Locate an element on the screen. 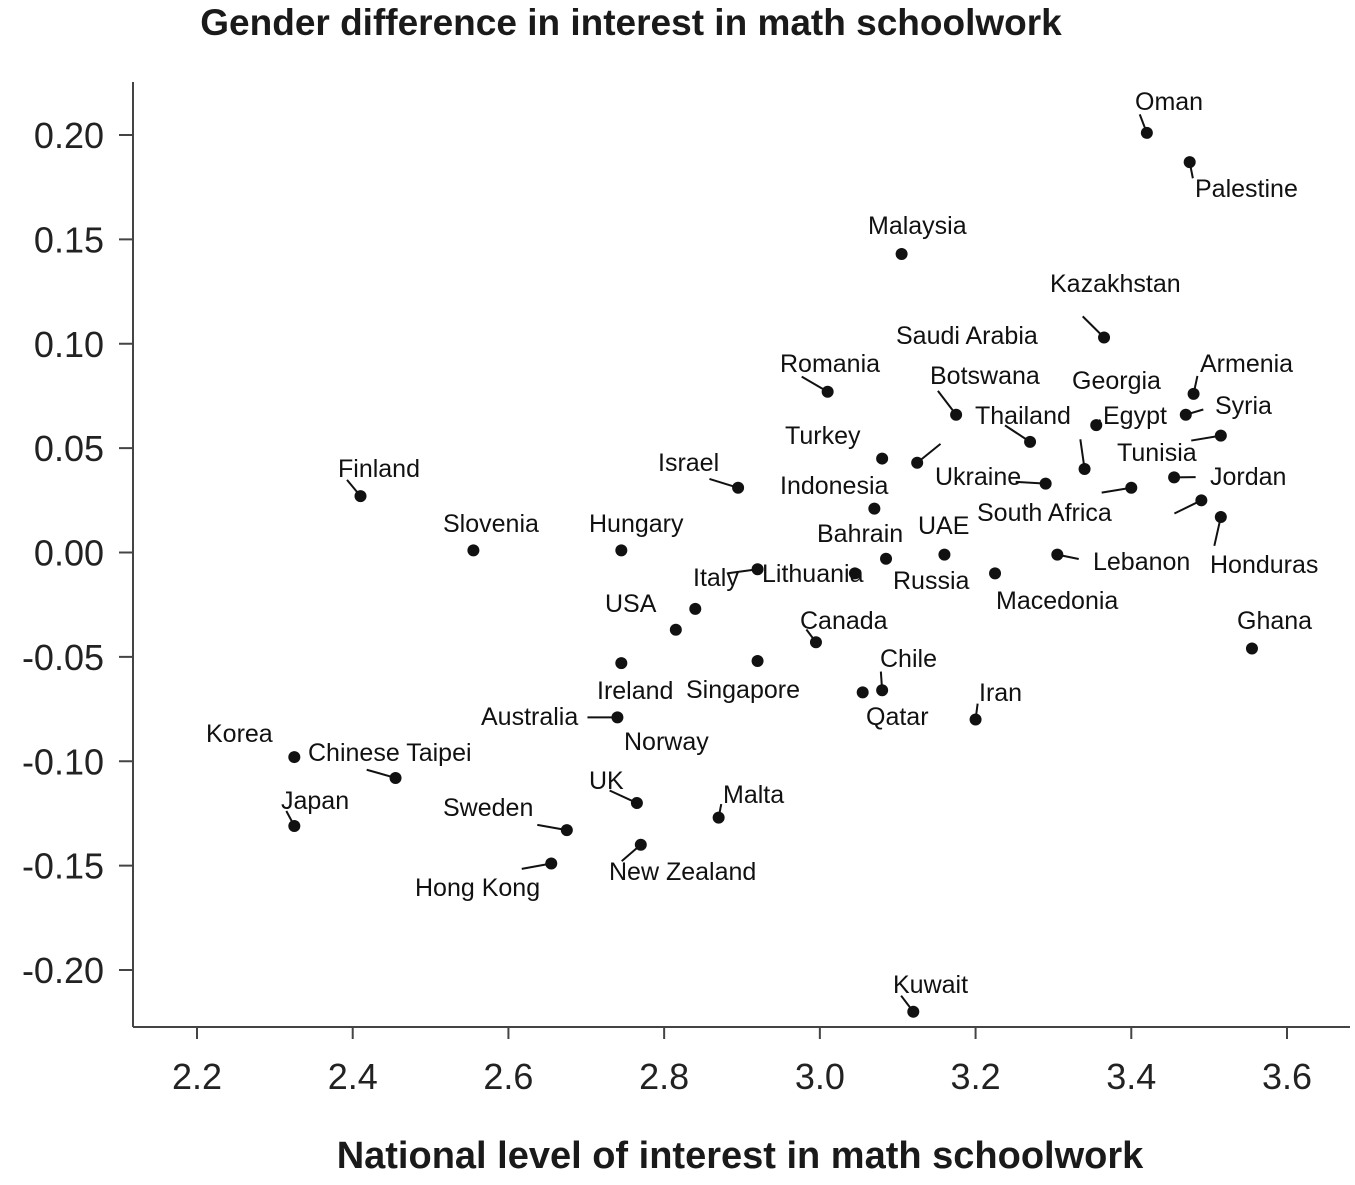 This screenshot has width=1355, height=1185. data-point-oman is located at coordinates (1146, 132).